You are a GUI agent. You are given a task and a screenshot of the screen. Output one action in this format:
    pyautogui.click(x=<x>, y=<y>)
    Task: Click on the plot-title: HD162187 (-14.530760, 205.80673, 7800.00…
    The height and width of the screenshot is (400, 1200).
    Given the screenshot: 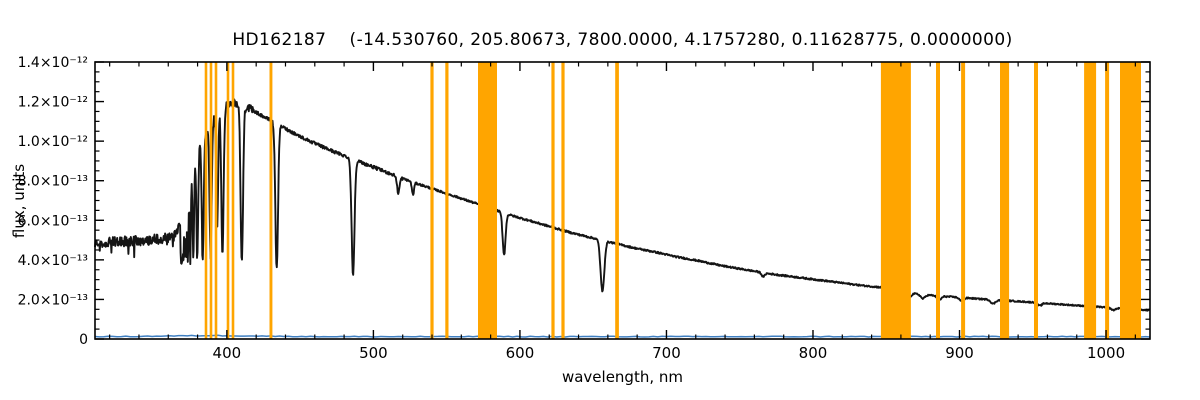 What is the action you would take?
    pyautogui.click(x=622, y=40)
    